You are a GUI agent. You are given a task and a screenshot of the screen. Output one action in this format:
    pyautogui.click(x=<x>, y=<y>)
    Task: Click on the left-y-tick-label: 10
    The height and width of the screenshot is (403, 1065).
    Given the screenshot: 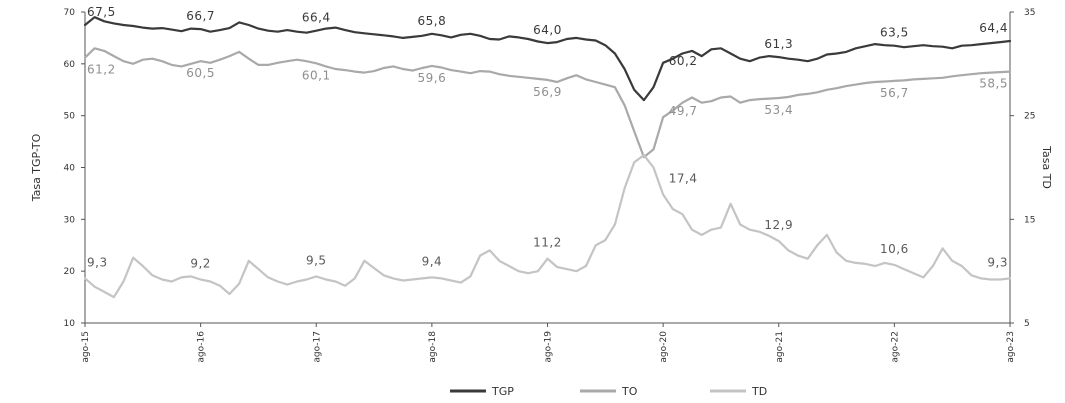 What is the action you would take?
    pyautogui.click(x=70, y=324)
    